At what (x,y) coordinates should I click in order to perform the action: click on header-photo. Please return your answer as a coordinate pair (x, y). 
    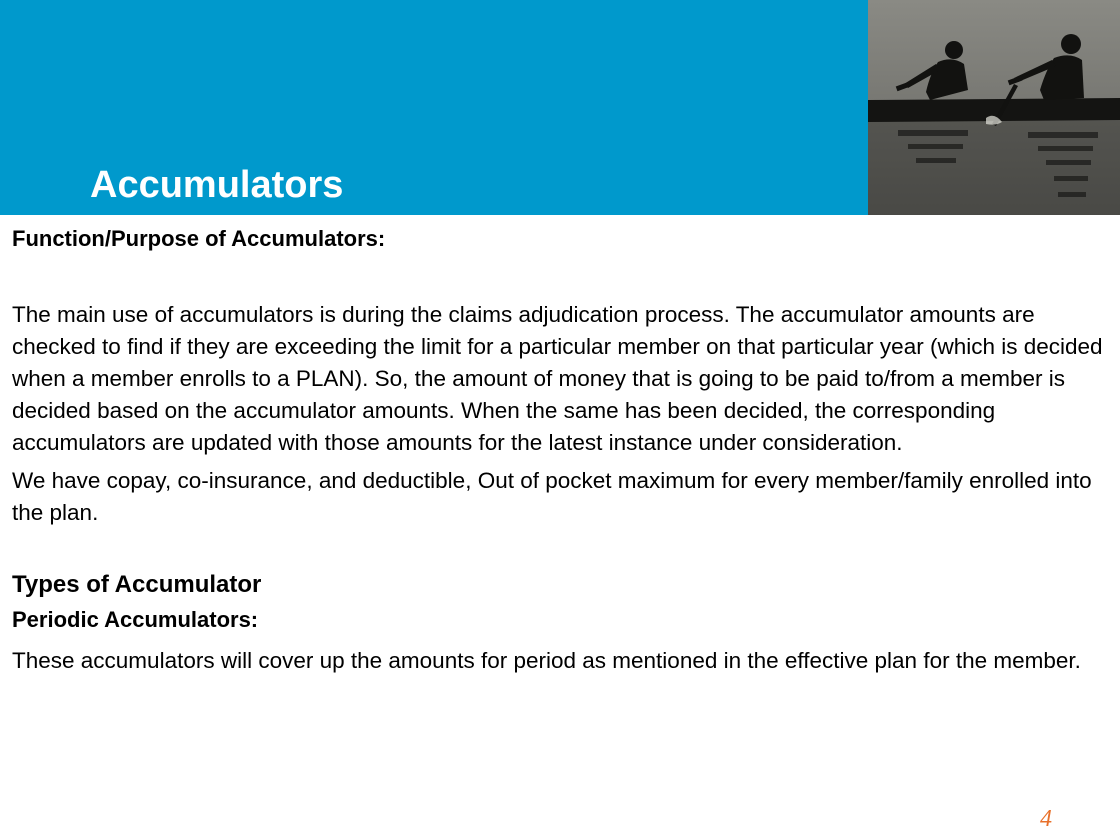
    Looking at the image, I should click on (994, 107).